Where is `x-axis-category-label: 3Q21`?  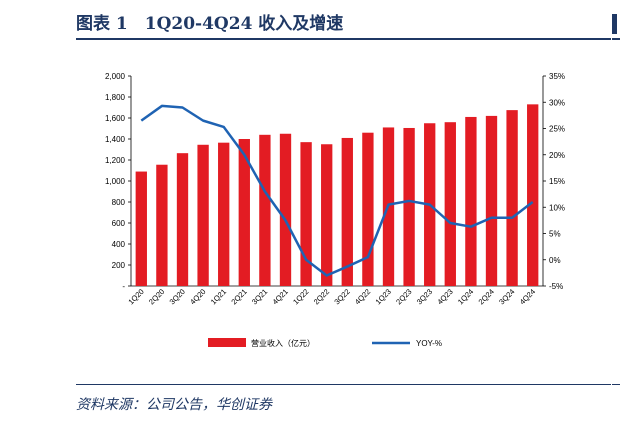
x-axis-category-label: 3Q21 is located at coordinates (259, 296).